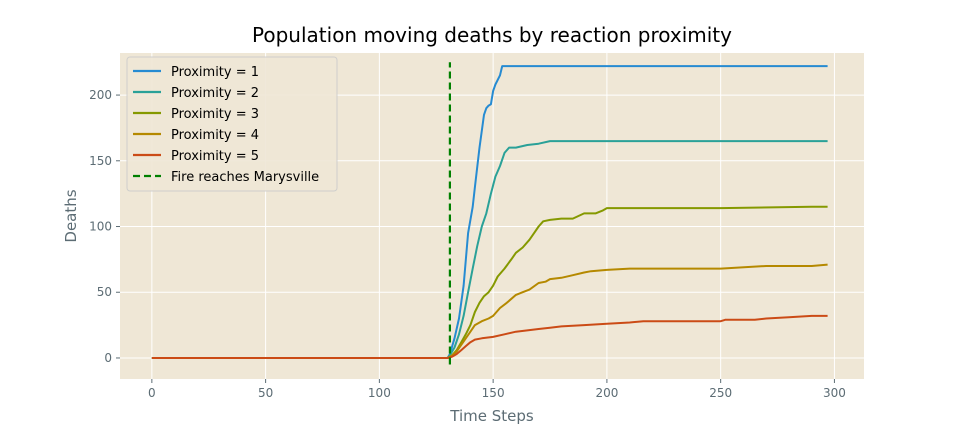 The image size is (960, 426). Describe the element at coordinates (215, 135) in the screenshot. I see `legend-label-3: Proximity = 4` at that location.